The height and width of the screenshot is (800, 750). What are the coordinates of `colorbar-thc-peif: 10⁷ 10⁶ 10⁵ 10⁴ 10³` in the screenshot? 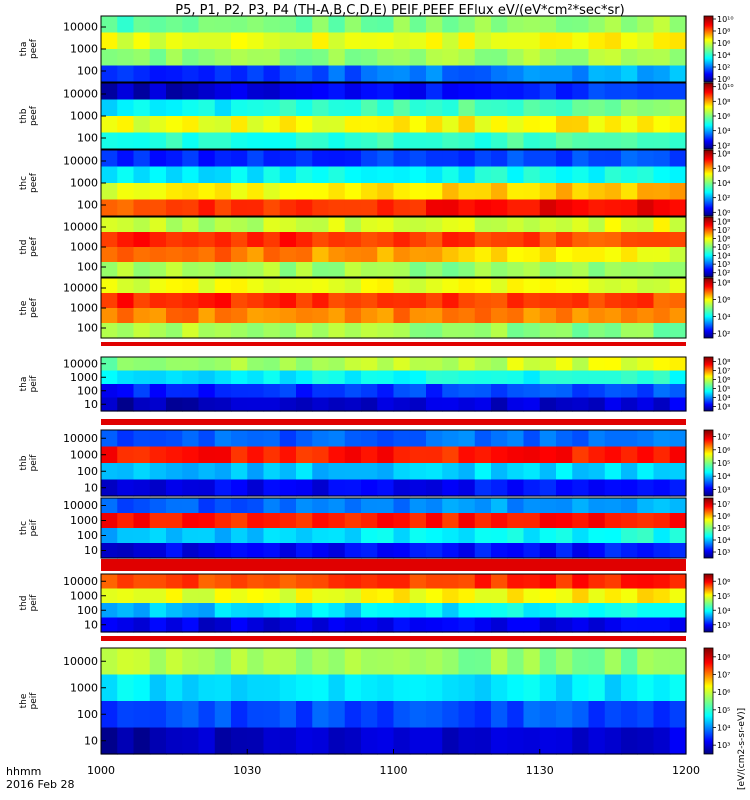 It's located at (716, 528).